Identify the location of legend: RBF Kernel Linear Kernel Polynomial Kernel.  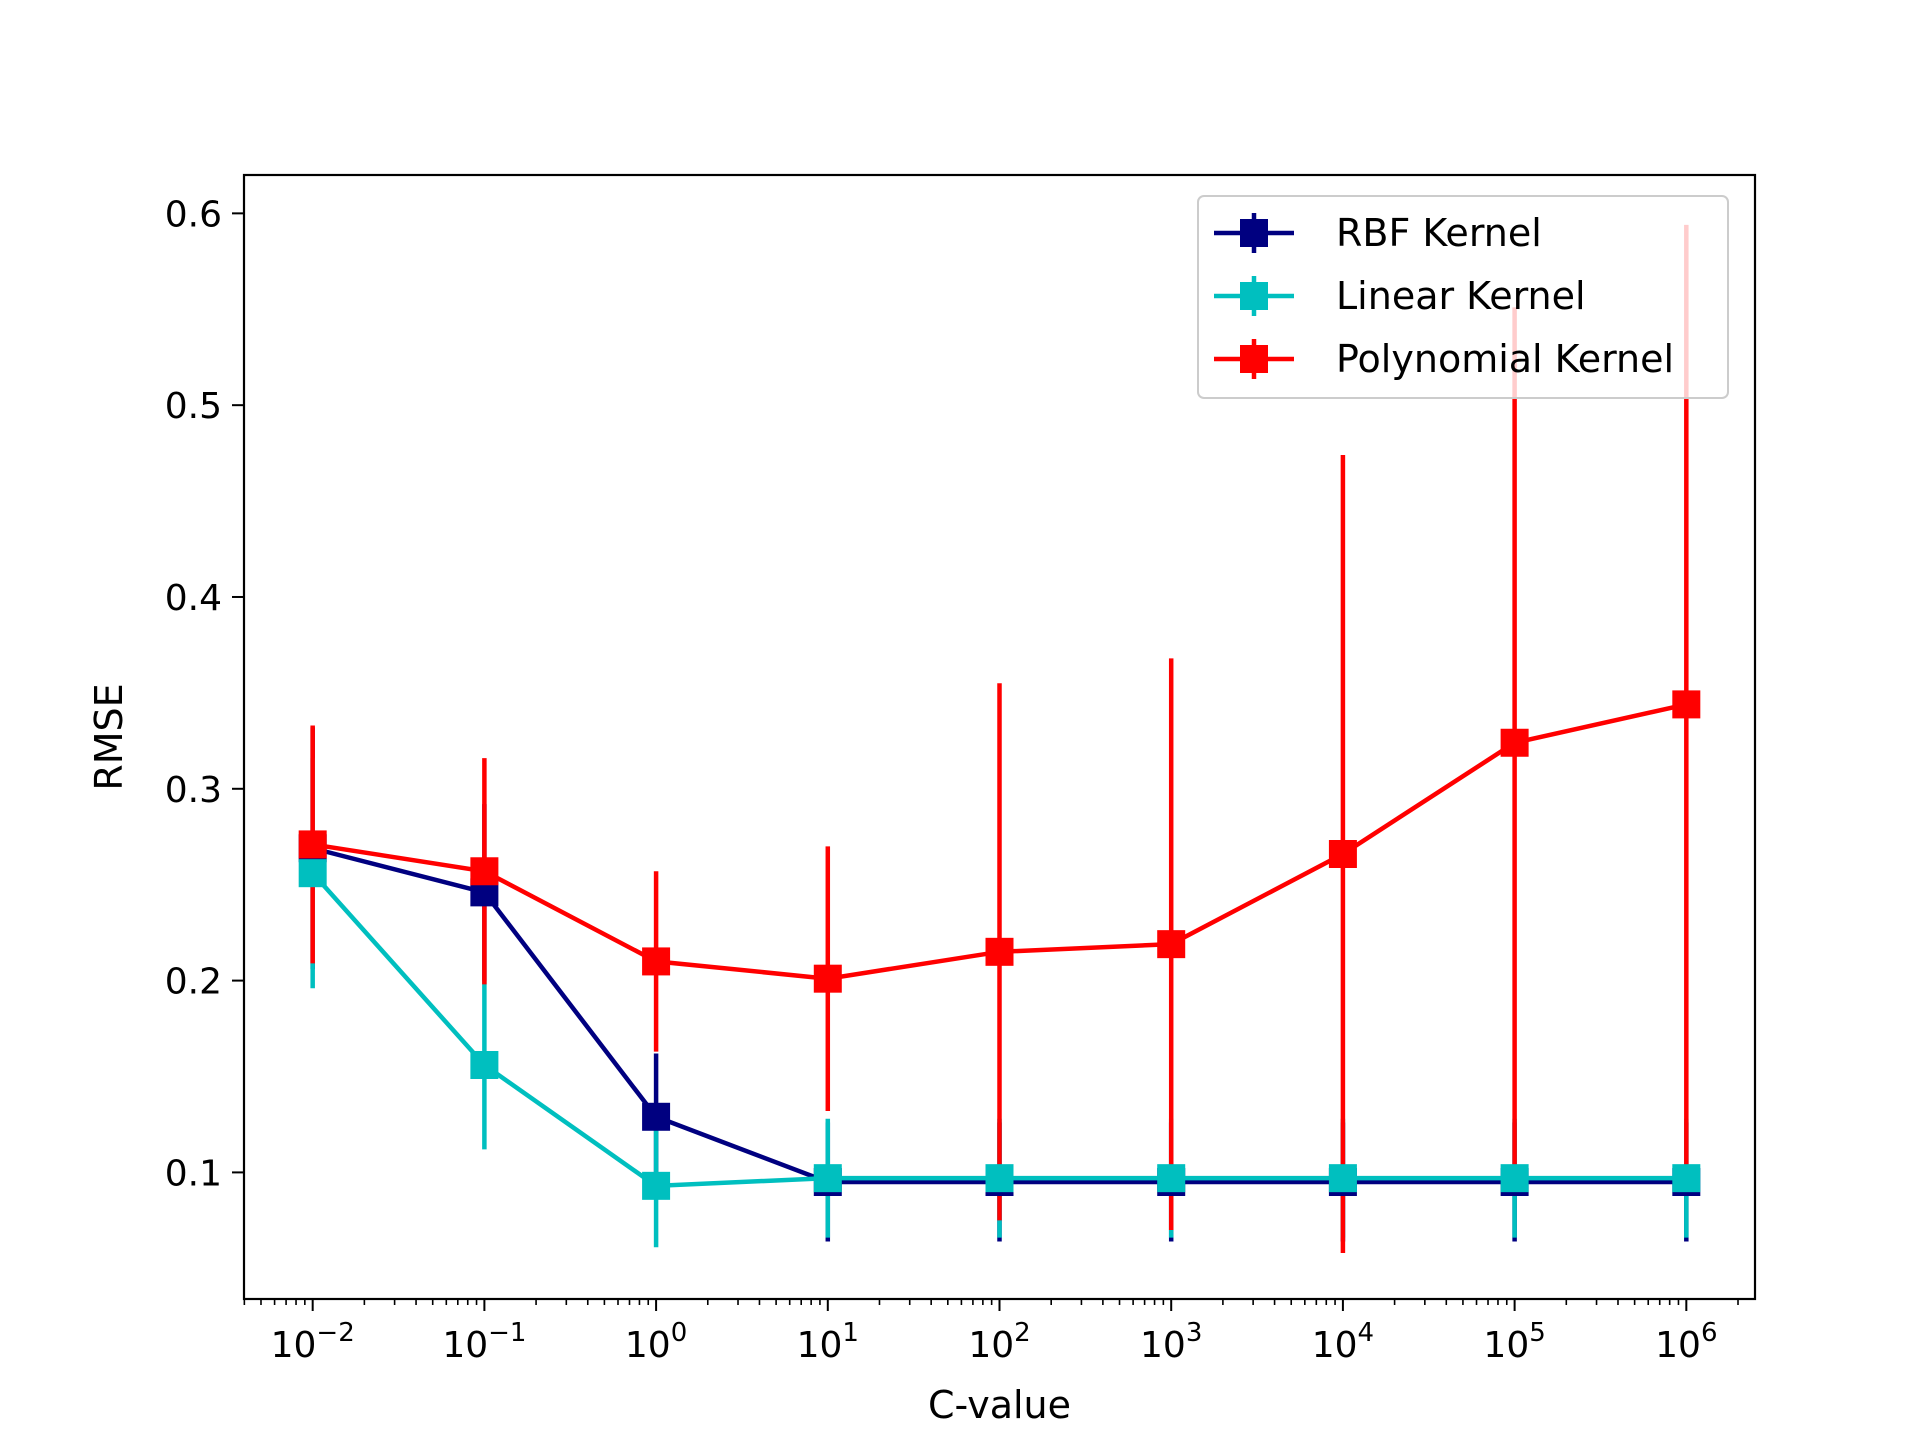
(1463, 297).